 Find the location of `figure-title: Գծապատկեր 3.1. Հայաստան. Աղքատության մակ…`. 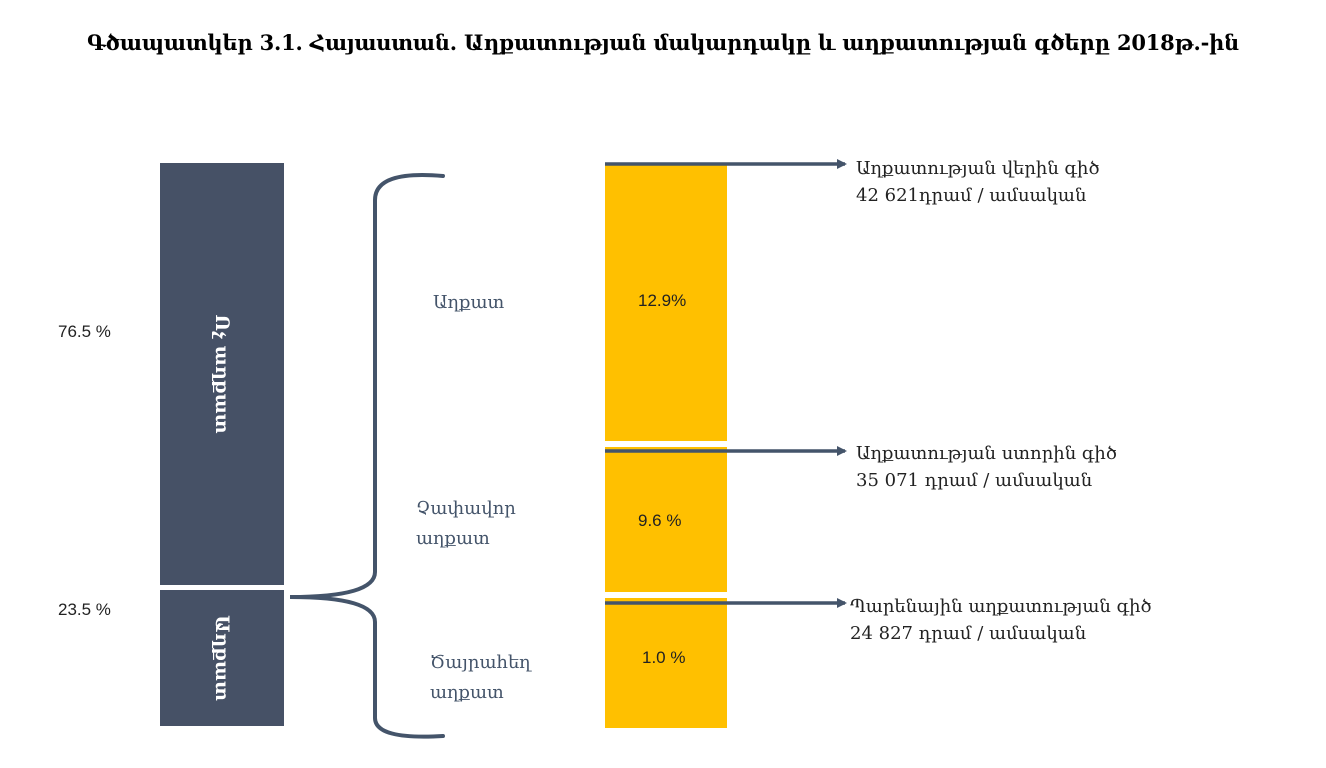

figure-title: Գծապատկեր 3.1. Հայաստան. Աղքատության մակ… is located at coordinates (663, 42).